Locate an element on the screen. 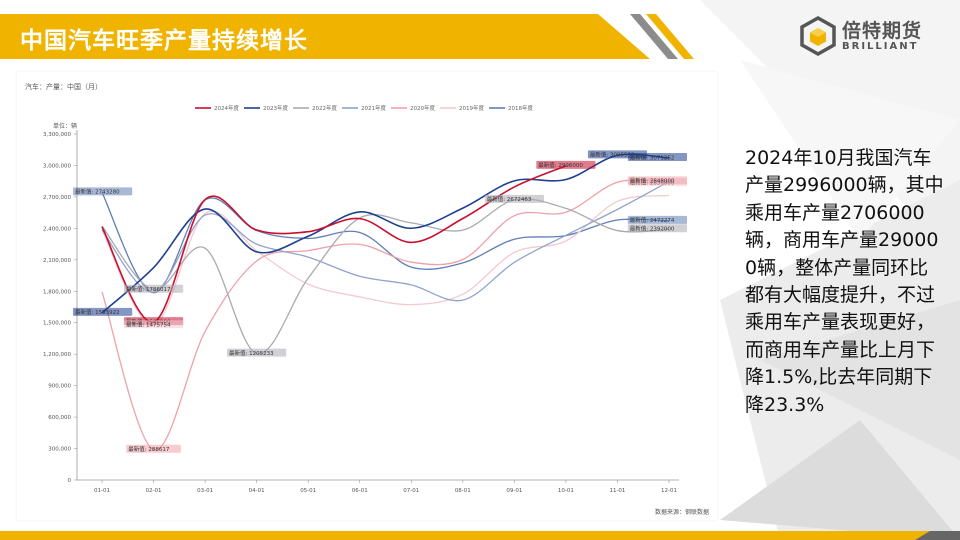 The image size is (960, 540). x-tick-label: 06-01 is located at coordinates (360, 491).